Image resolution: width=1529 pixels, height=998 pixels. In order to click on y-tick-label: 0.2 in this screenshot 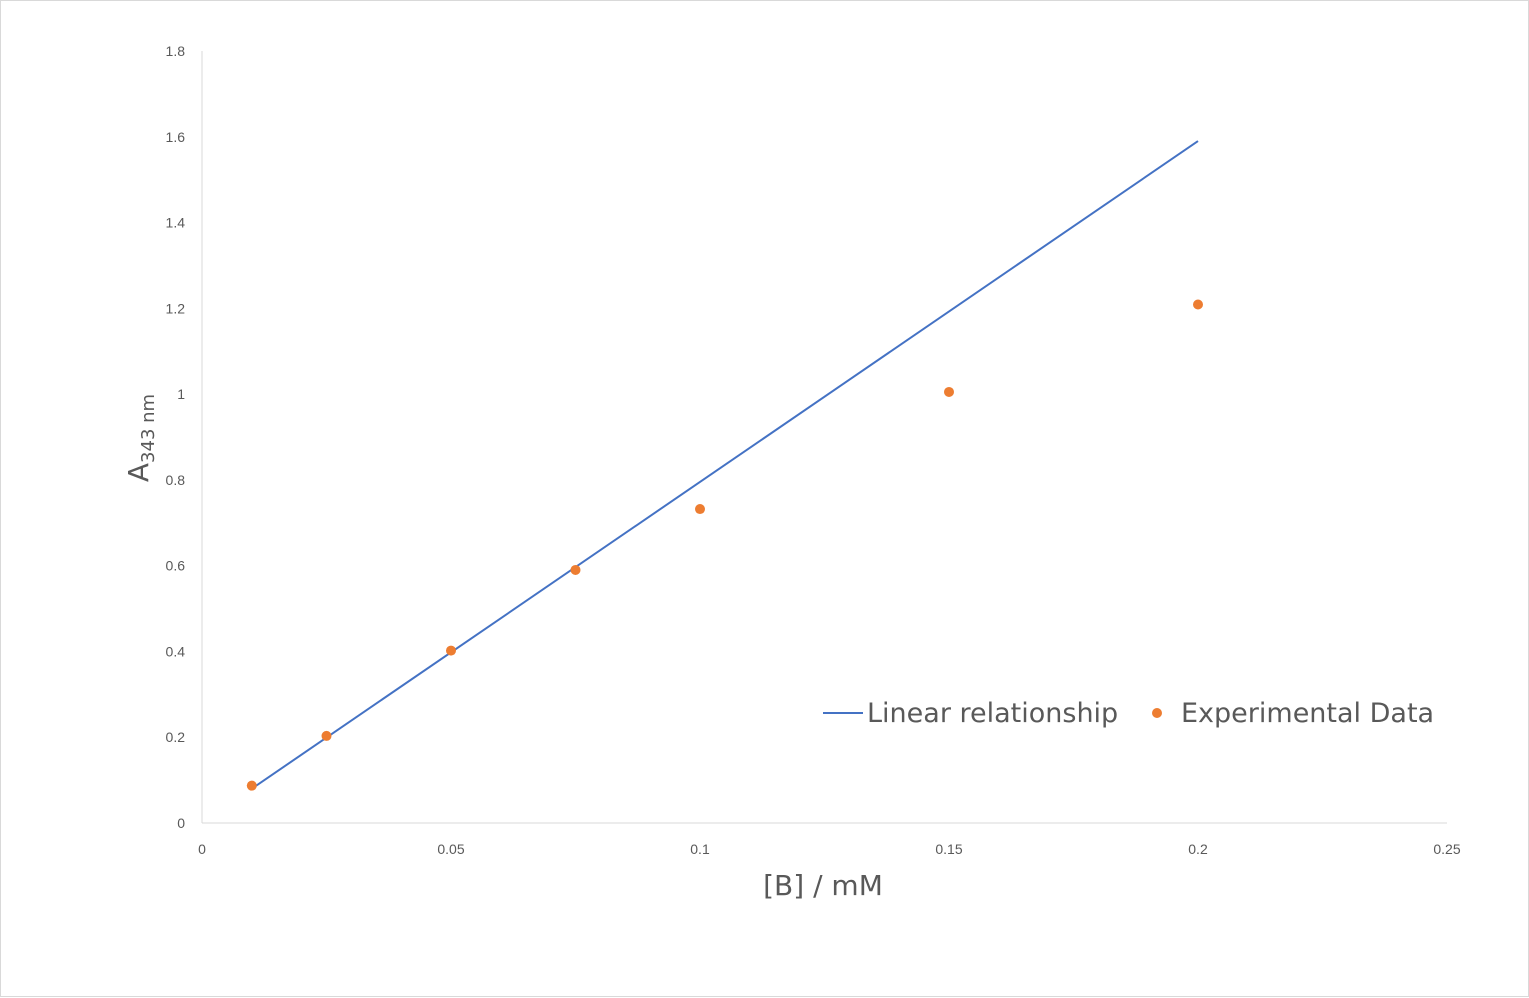, I will do `click(176, 737)`.